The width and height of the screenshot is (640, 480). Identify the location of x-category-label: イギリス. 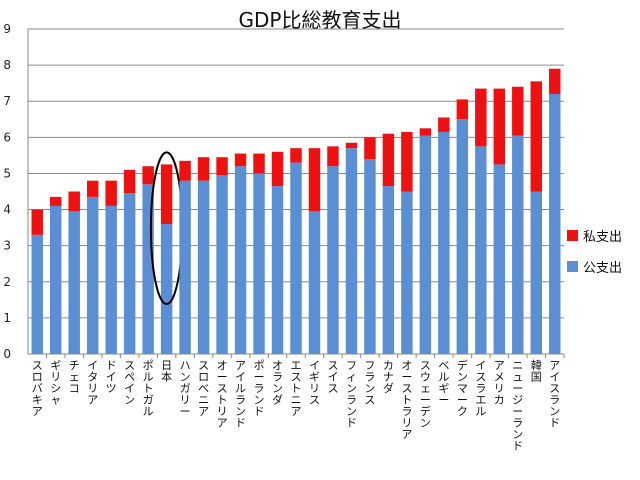
(314, 383).